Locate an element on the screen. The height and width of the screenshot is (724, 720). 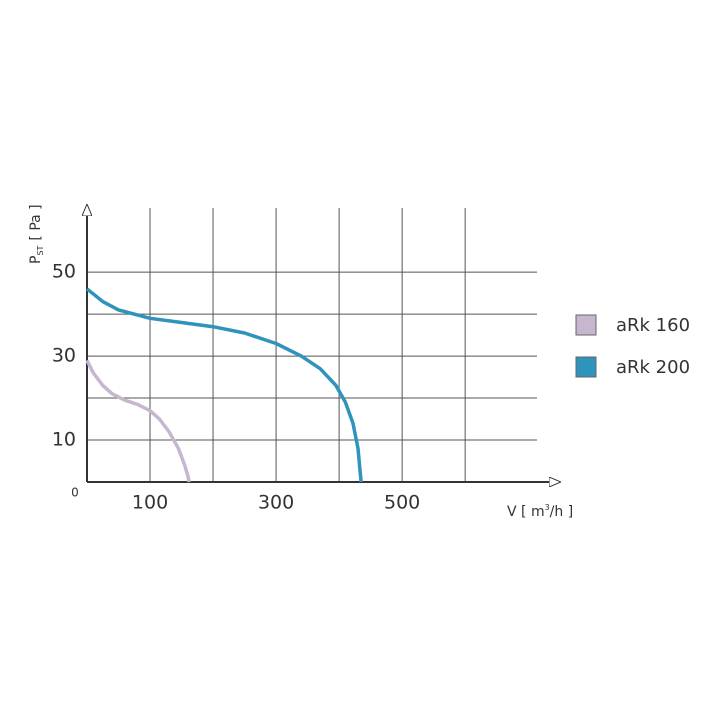
y-tick-label: 30 is located at coordinates (64, 356).